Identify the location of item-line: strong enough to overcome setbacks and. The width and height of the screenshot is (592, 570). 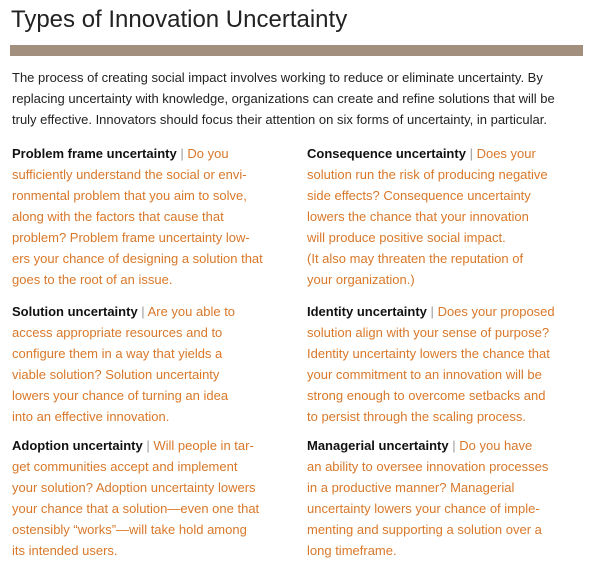
(426, 395).